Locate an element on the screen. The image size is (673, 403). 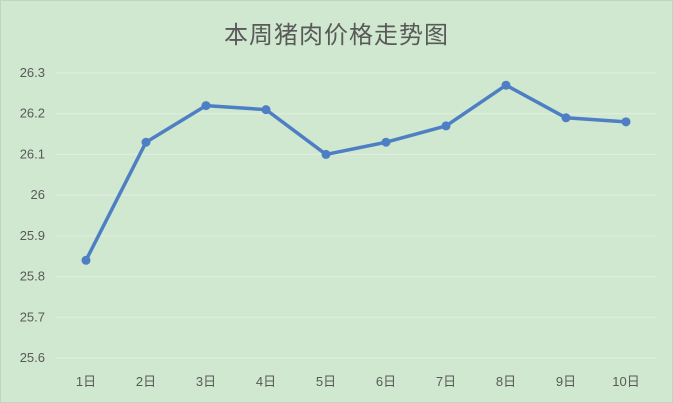
y-tick-label: 25.9 is located at coordinates (32, 235).